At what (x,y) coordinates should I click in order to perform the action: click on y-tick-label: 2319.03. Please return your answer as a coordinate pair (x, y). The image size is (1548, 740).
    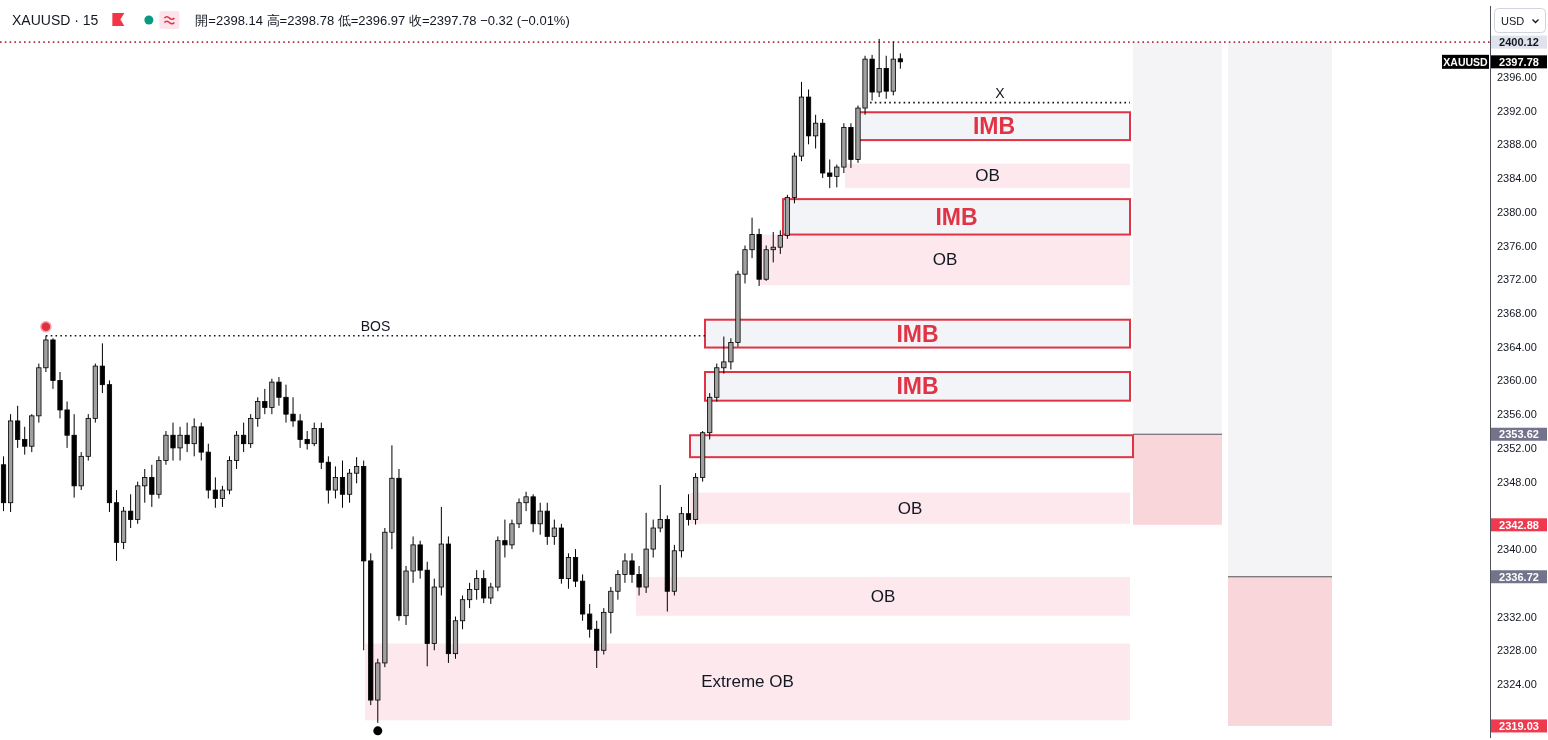
    Looking at the image, I should click on (1519, 725).